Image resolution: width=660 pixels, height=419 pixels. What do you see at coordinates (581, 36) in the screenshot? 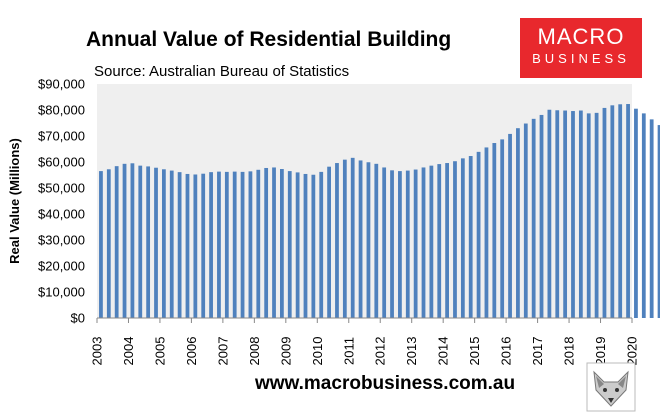
I see `logo-line-1: MACRO` at bounding box center [581, 36].